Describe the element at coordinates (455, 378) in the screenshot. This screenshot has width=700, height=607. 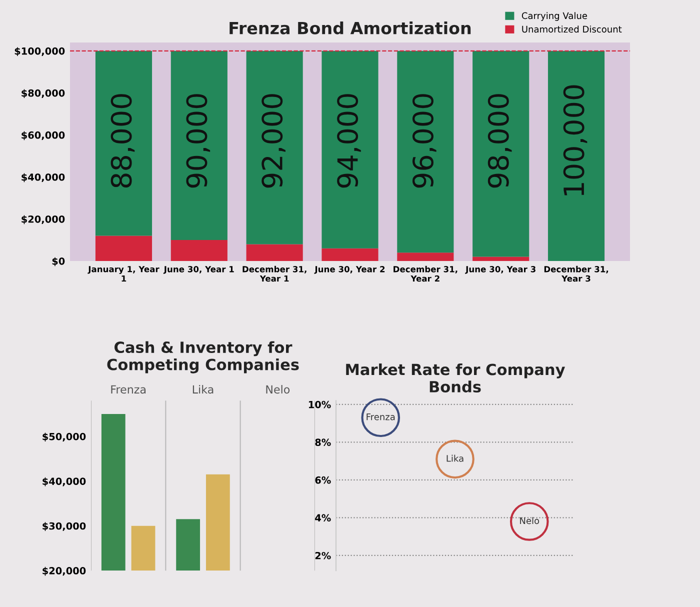
I see `chart-title: Market Rate for Company Bonds` at that location.